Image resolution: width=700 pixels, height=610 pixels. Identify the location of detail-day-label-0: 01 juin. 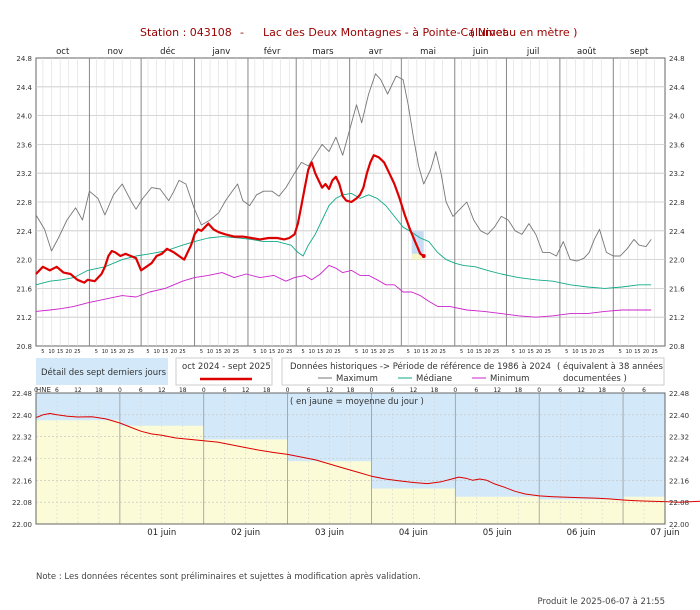
(161, 533).